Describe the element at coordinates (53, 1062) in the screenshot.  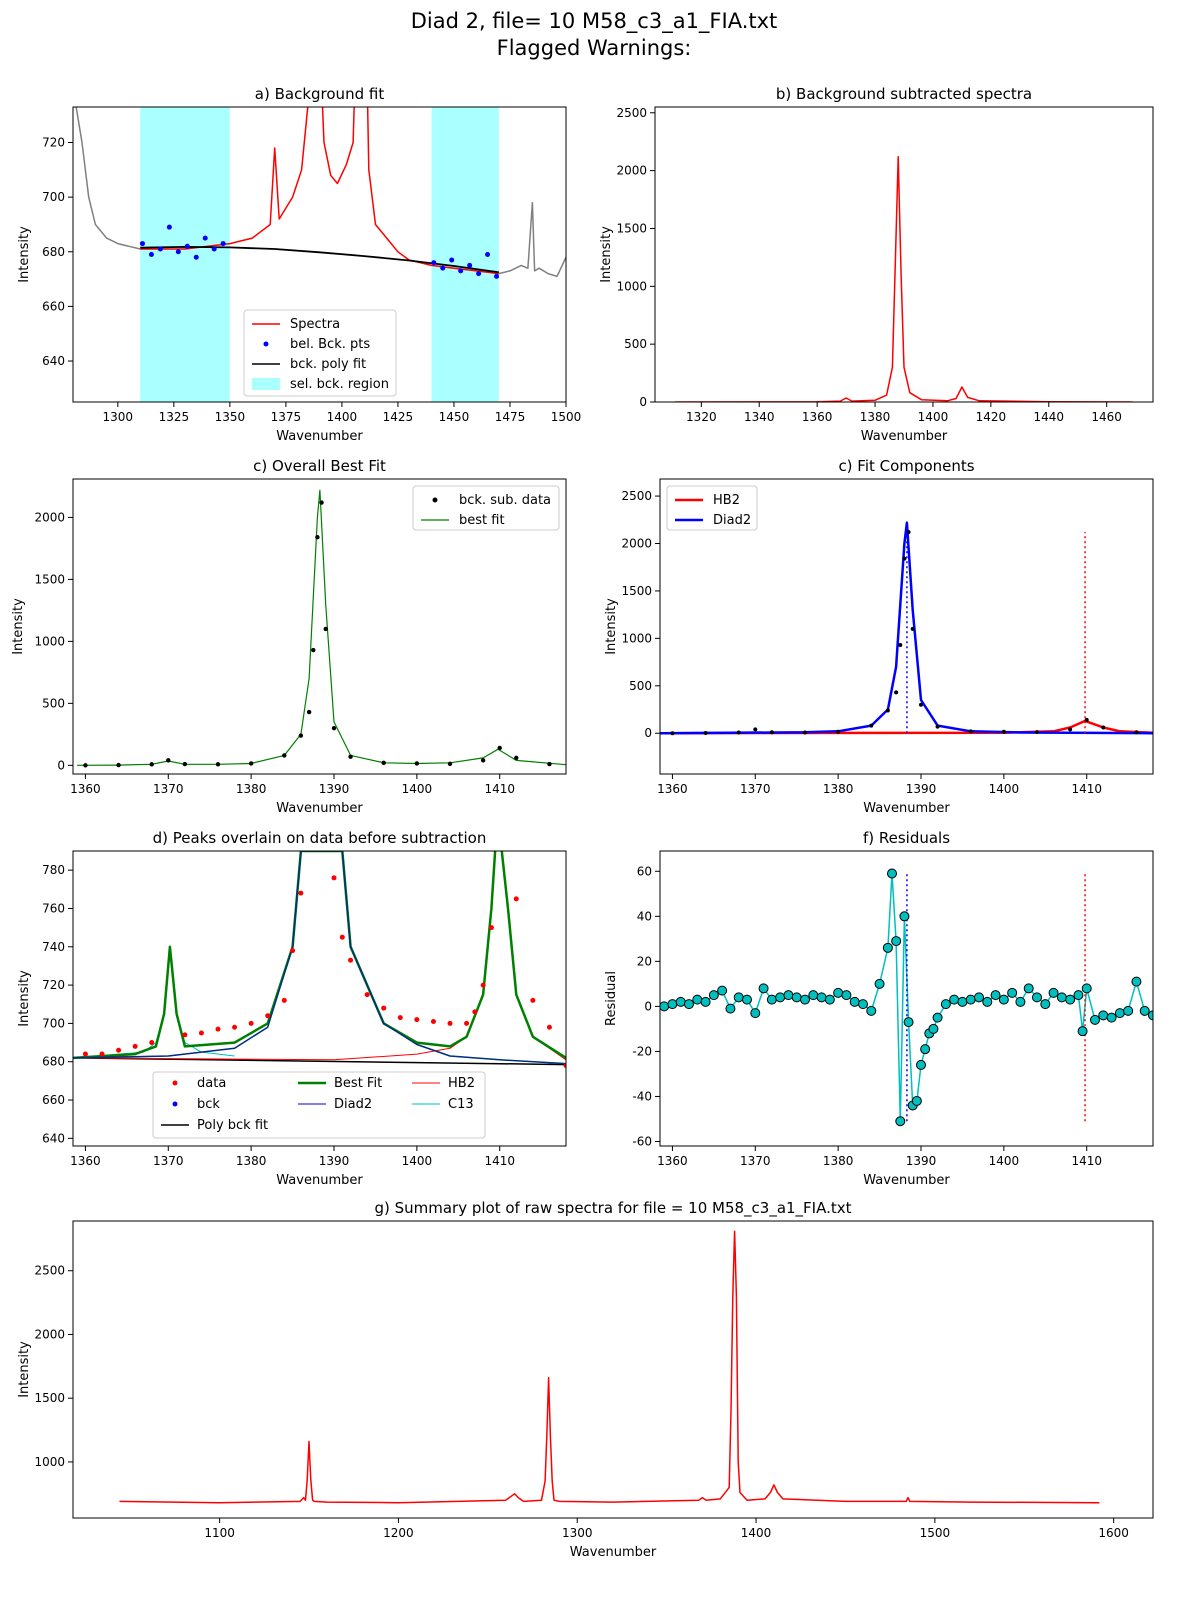
I see `y-tick-label: 680` at that location.